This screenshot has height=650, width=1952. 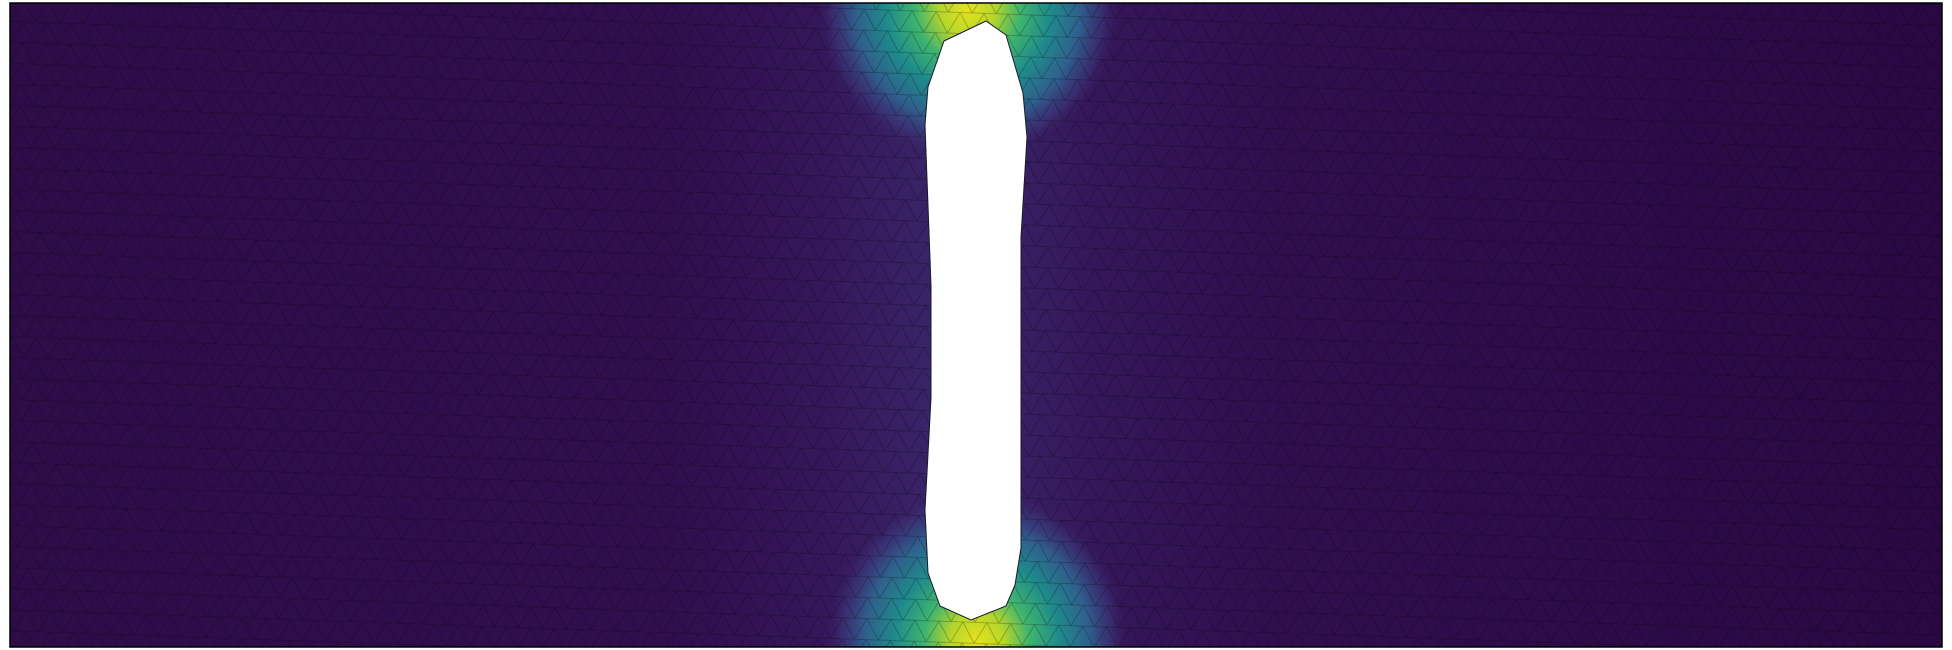 I want to click on hole, so click(x=976, y=320).